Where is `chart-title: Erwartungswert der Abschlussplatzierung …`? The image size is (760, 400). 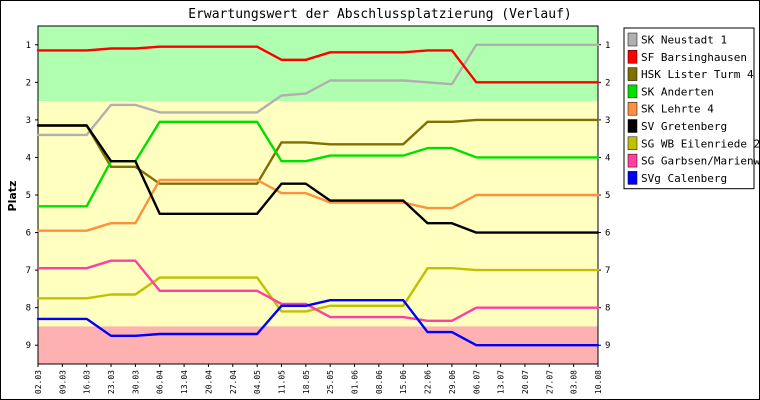 chart-title: Erwartungswert der Abschlussplatzierung … is located at coordinates (380, 14).